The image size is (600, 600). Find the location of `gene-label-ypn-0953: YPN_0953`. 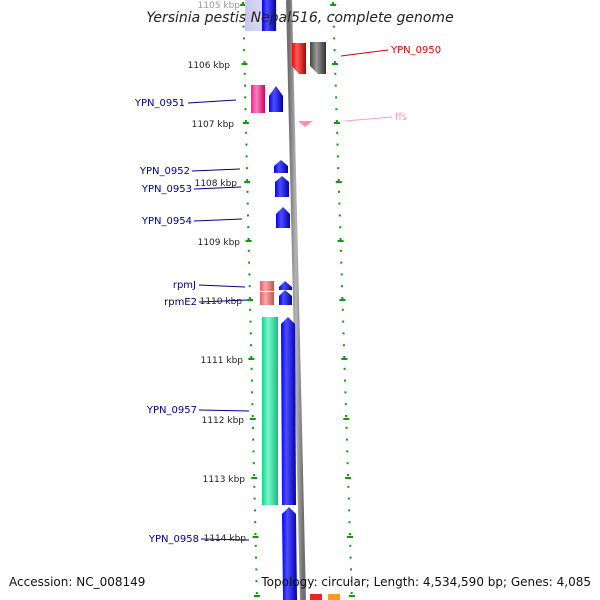

gene-label-ypn-0953: YPN_0953 is located at coordinates (166, 189).